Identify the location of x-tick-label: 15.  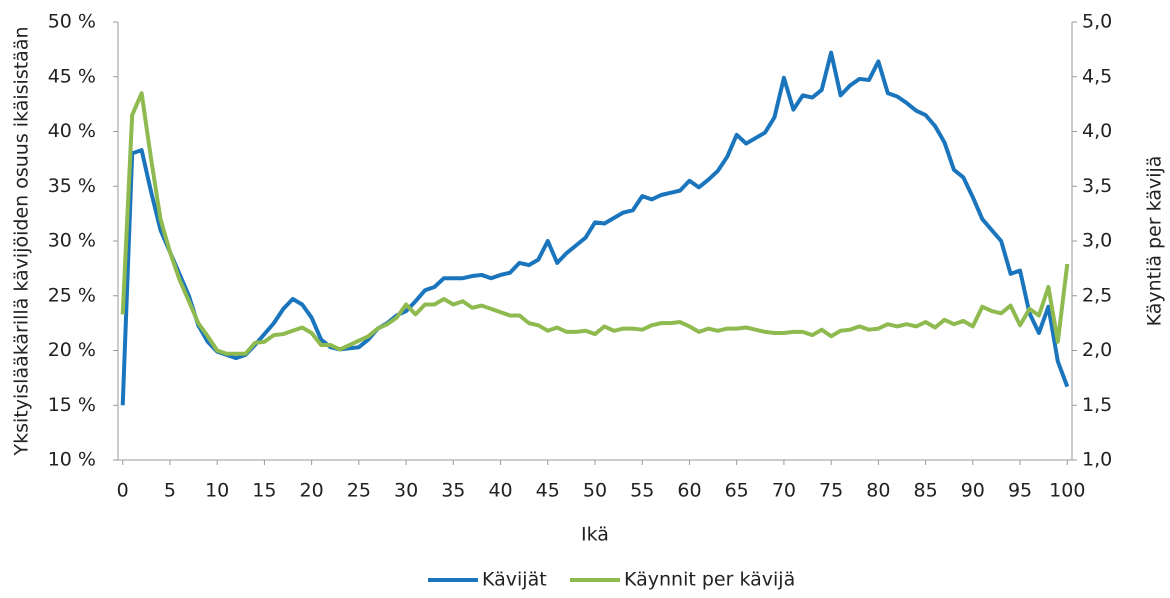
(264, 491).